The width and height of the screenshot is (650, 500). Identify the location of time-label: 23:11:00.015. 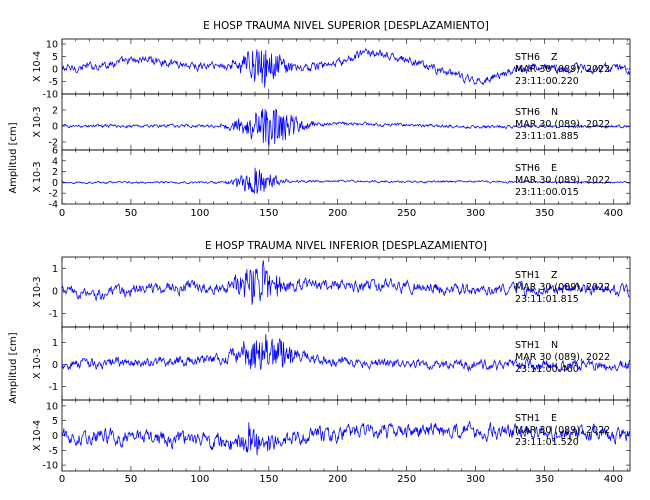
(547, 192).